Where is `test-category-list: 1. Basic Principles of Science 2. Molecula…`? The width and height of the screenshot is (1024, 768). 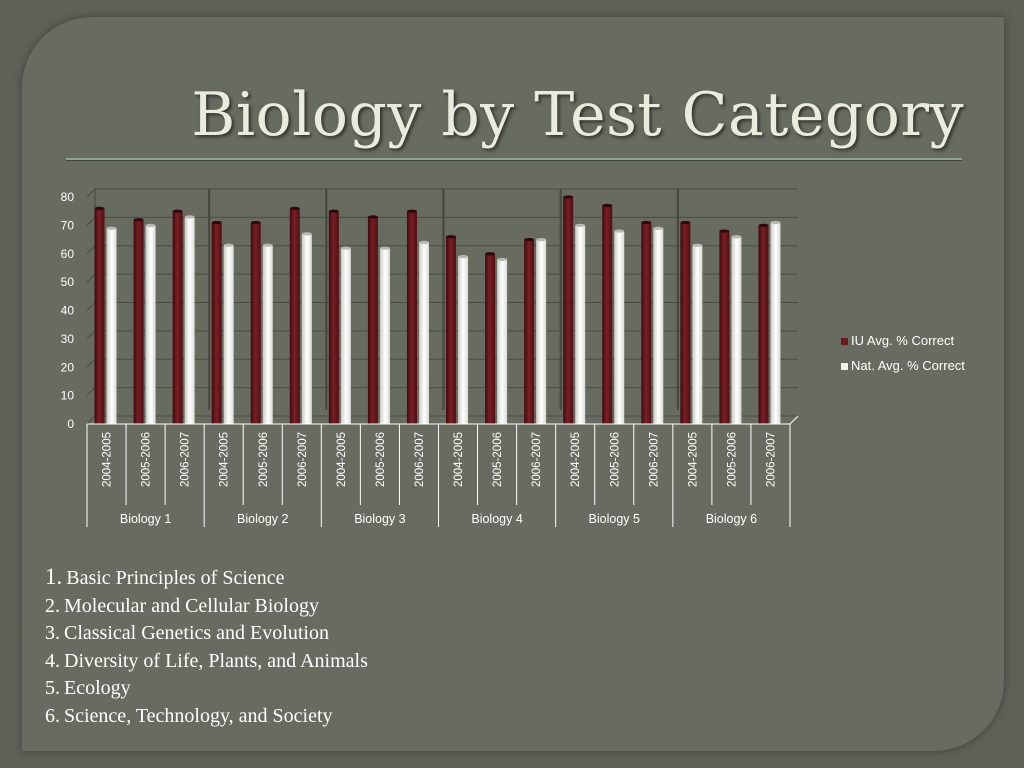
test-category-list: 1. Basic Principles of Science 2. Molecula… is located at coordinates (206, 646).